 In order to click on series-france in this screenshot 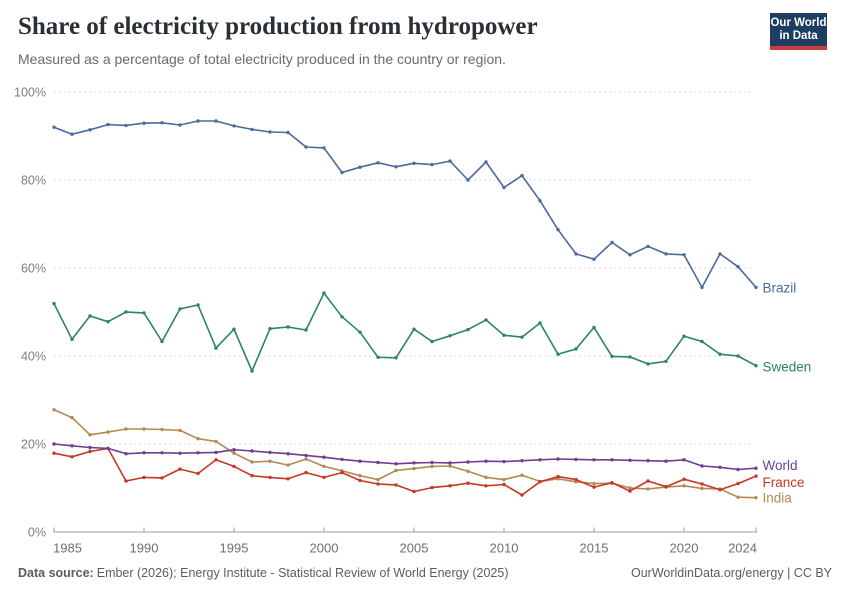, I will do `click(405, 471)`.